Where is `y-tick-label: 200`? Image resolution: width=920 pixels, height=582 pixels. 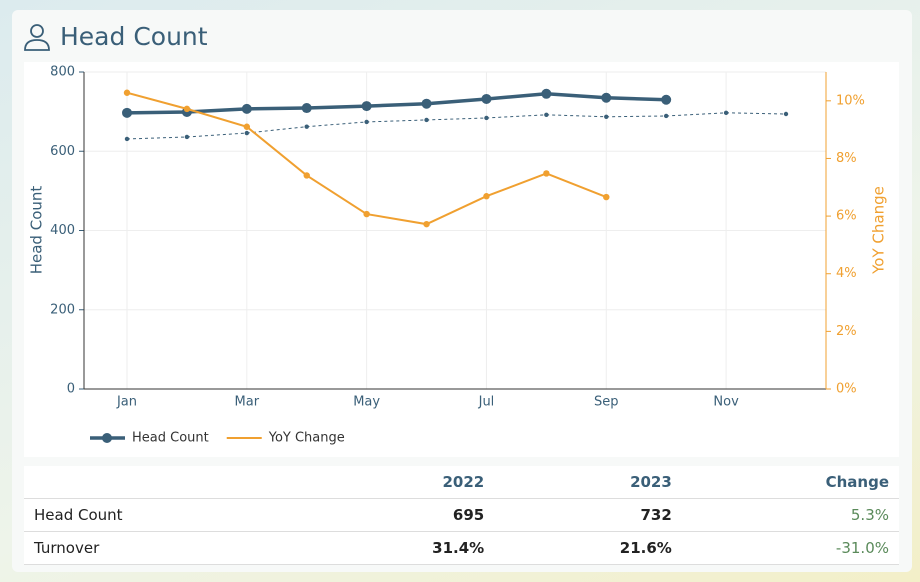 y-tick-label: 200 is located at coordinates (62, 309).